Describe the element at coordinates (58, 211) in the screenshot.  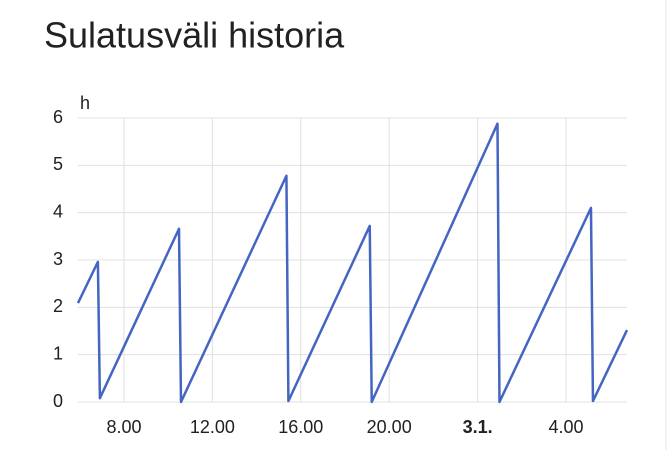
I see `y-tick-label: 4` at that location.